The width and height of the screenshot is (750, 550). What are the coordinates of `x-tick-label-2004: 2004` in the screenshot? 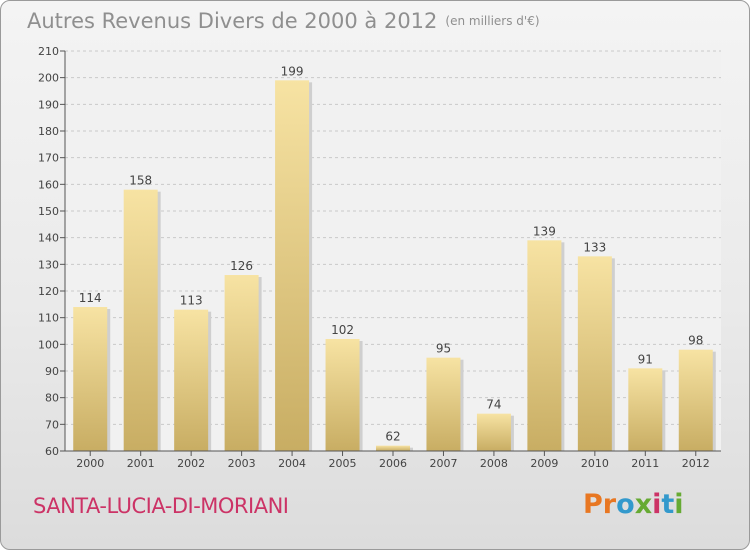 It's located at (292, 463).